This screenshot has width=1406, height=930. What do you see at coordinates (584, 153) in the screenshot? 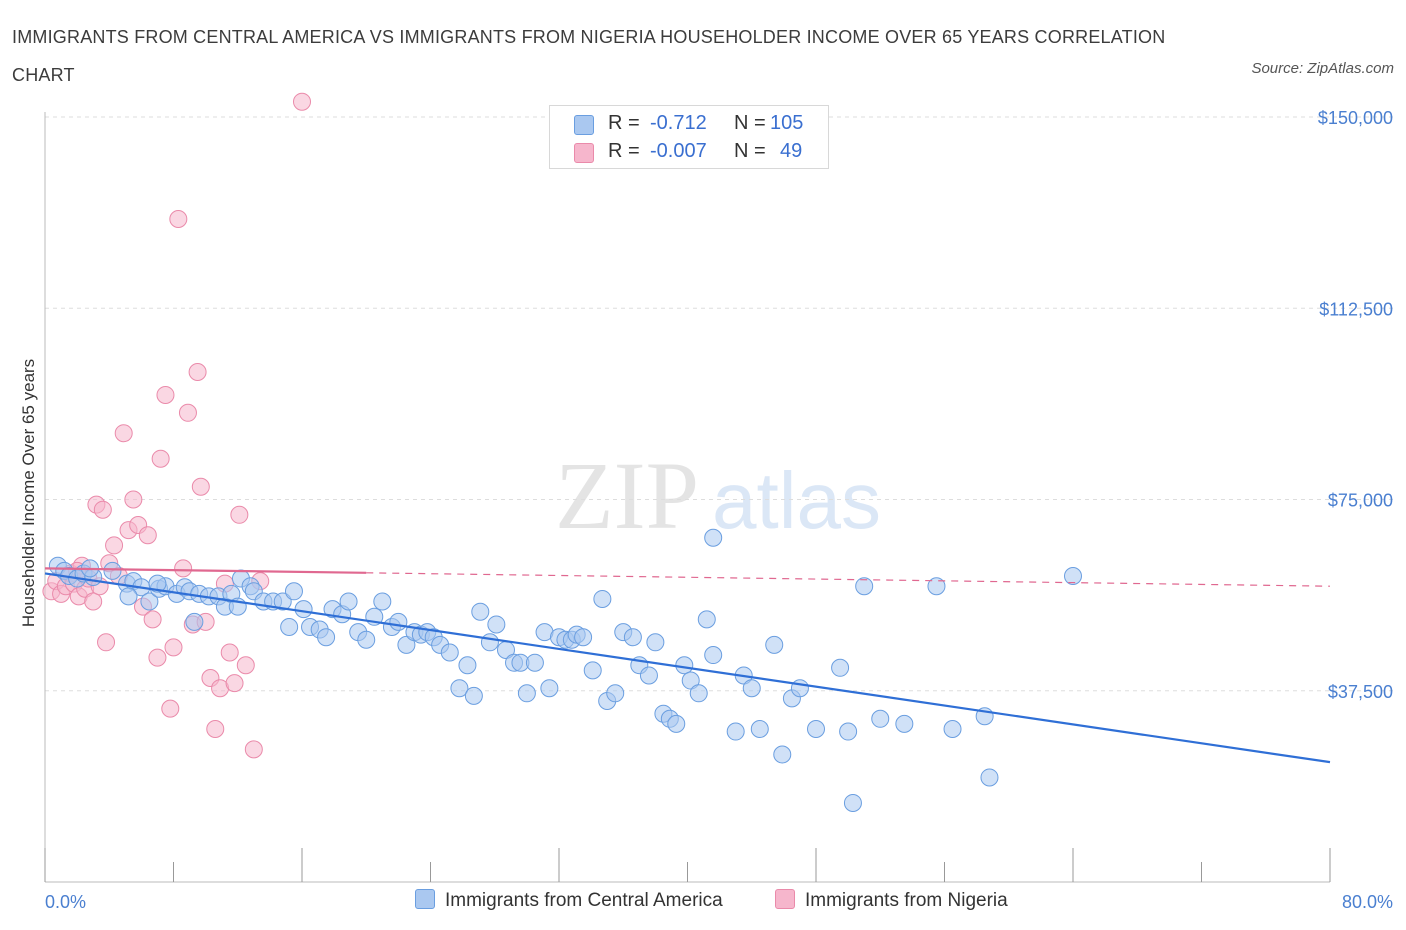
I see `legend-swatch-pink` at bounding box center [584, 153].